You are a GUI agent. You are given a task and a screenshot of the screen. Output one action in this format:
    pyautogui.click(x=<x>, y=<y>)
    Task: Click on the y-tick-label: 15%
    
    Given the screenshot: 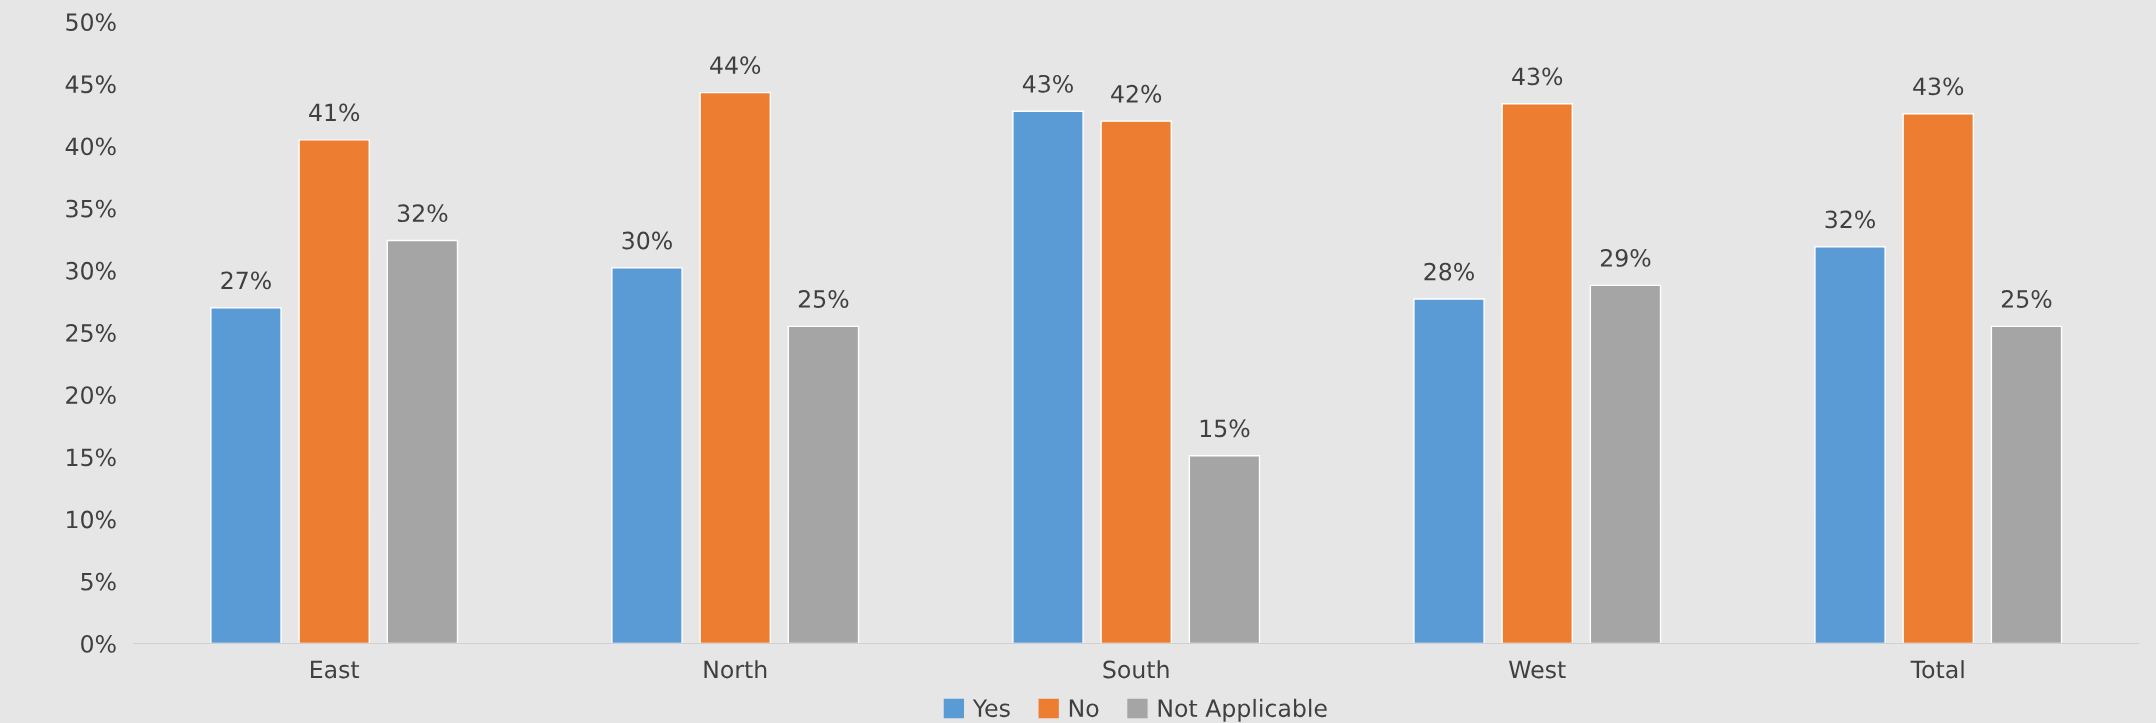 What is the action you would take?
    pyautogui.click(x=91, y=457)
    